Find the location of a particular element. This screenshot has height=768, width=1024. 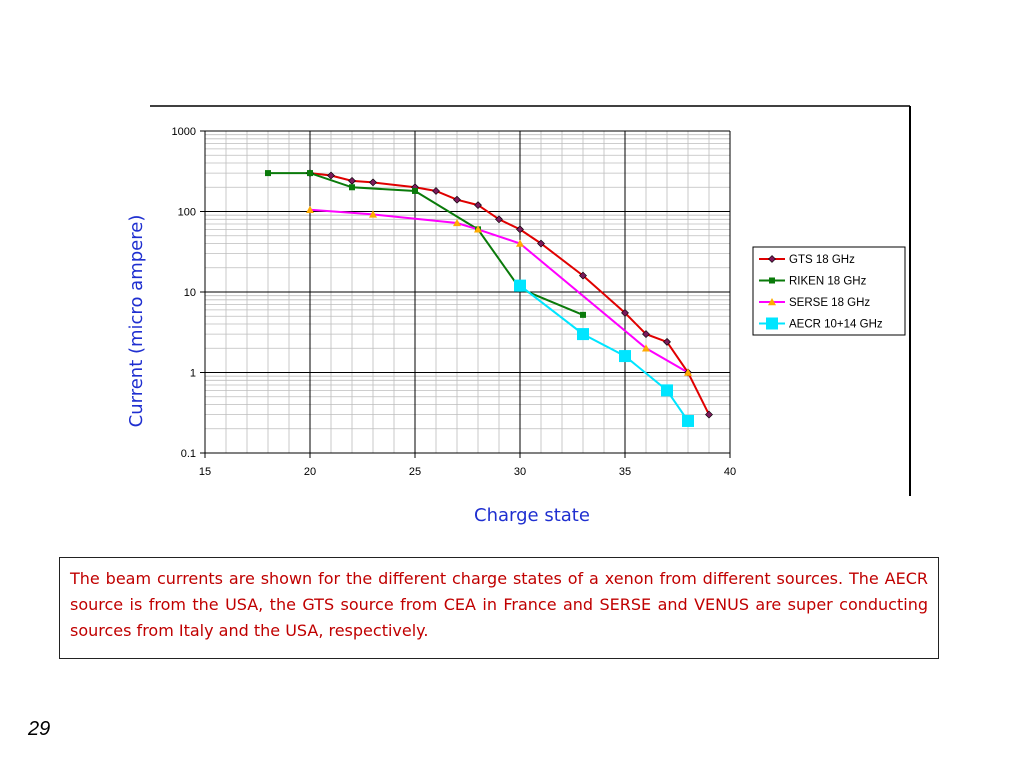

y-tick-label: 100 is located at coordinates (187, 213).